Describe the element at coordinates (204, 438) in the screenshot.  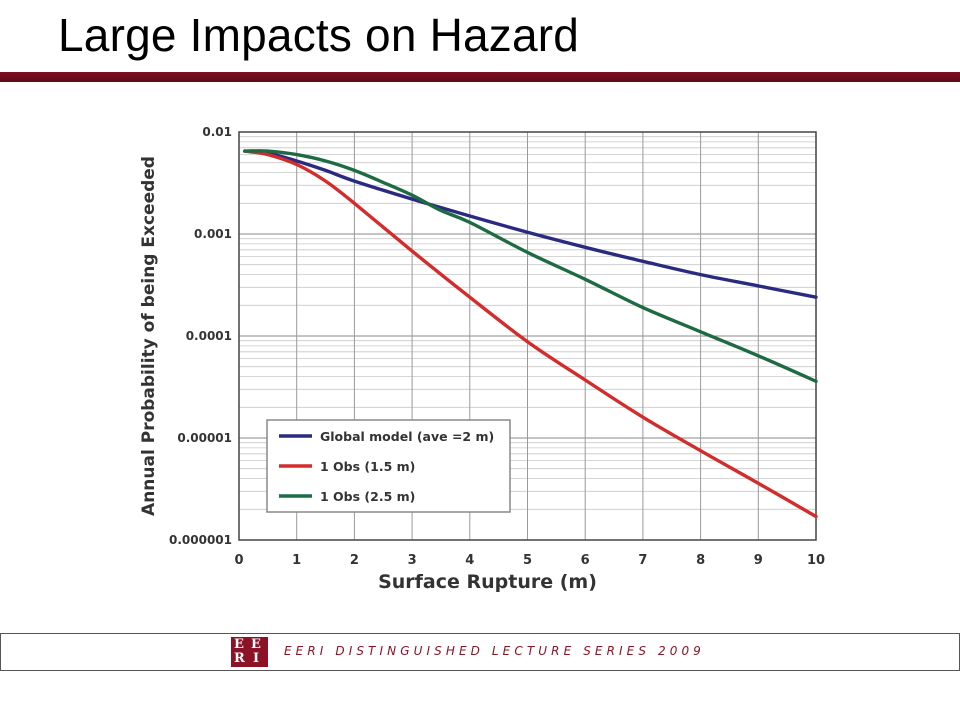
I see `y-tick-label: 0.00001` at that location.